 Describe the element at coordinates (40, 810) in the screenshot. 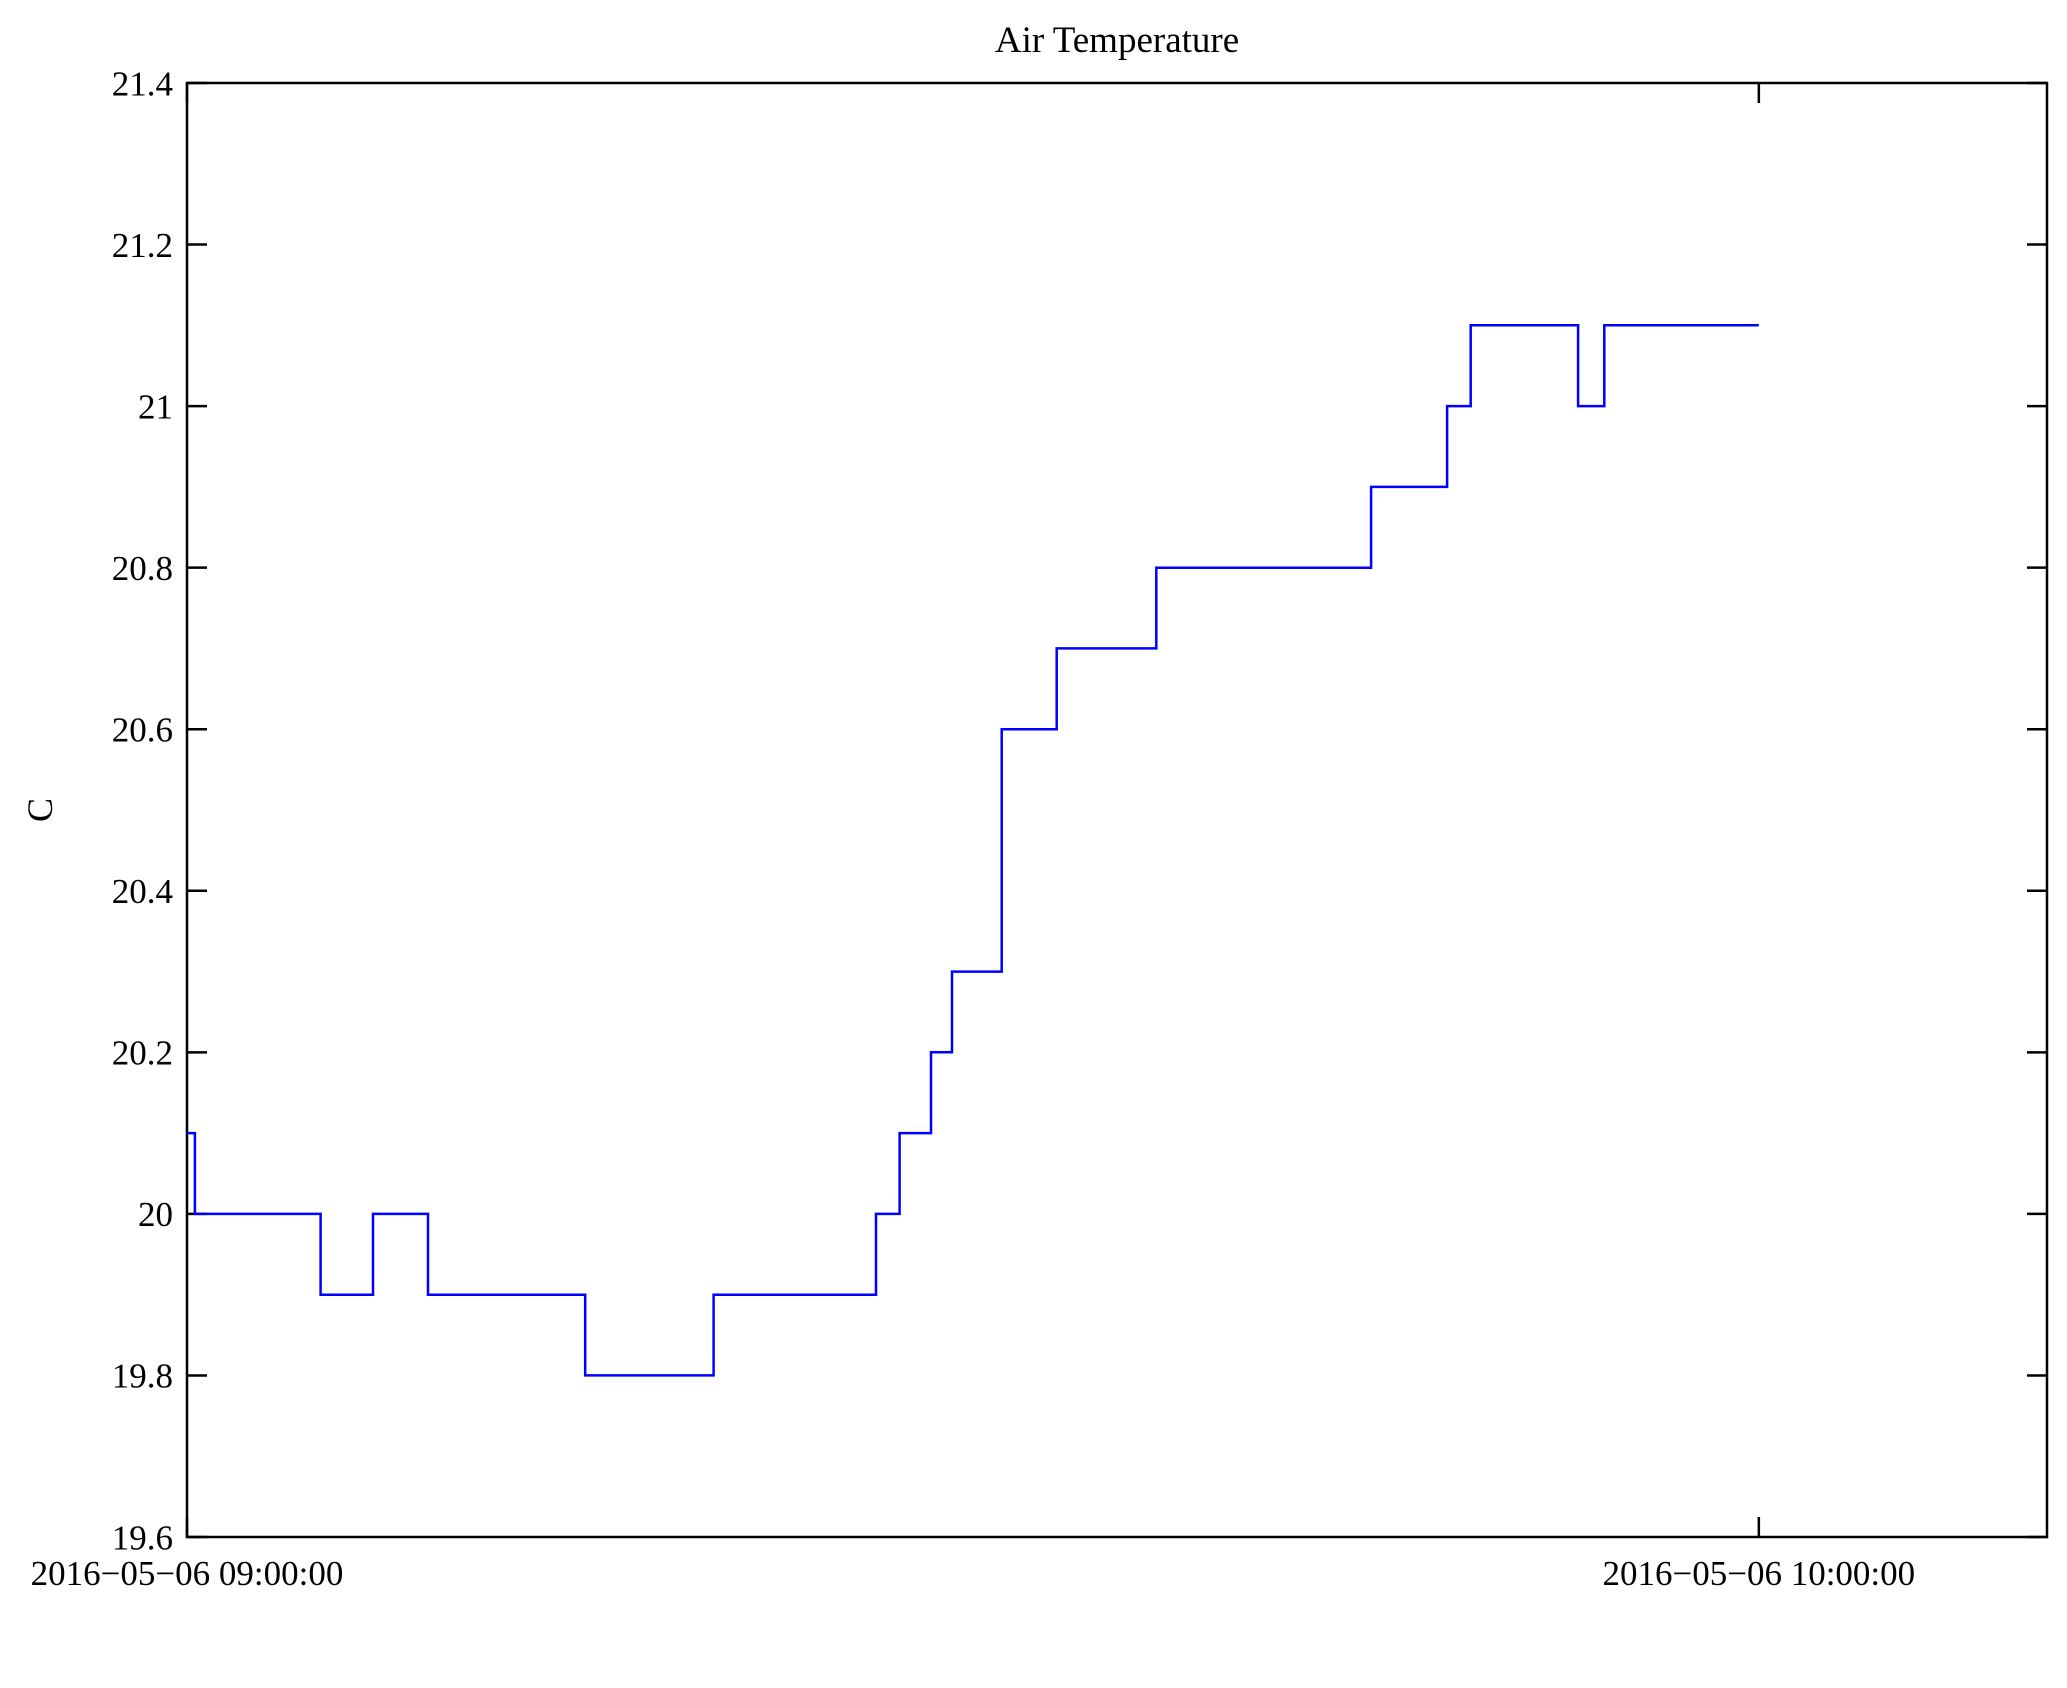

I see `y-axis-label: C` at that location.